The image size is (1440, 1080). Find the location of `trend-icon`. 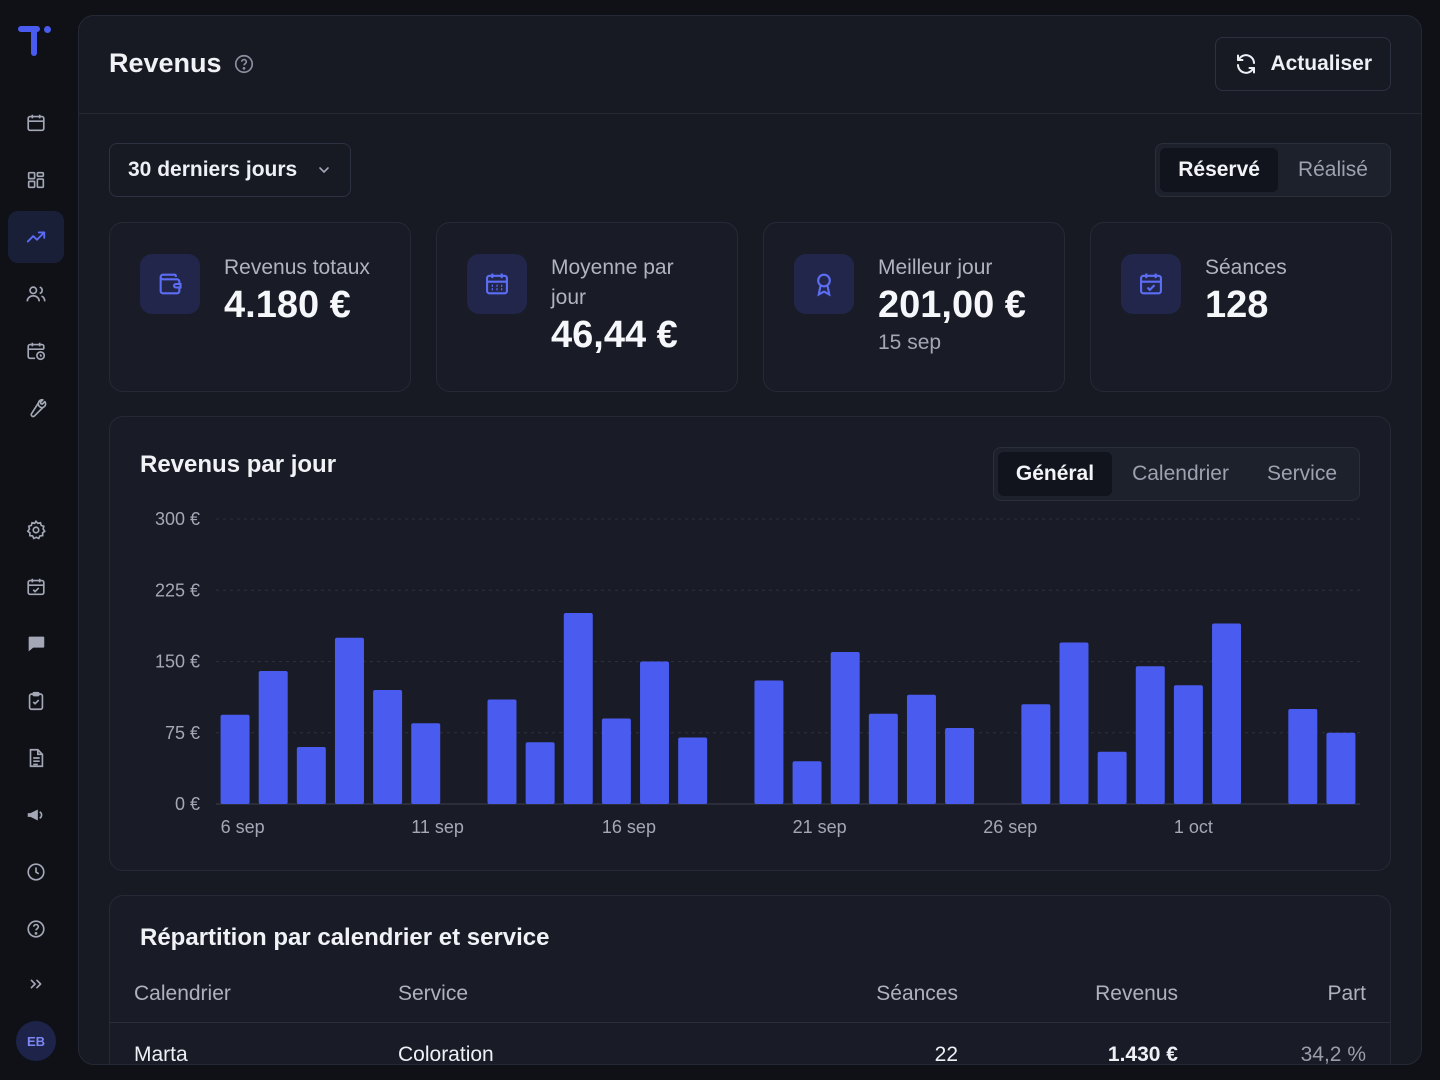

trend-icon is located at coordinates (36, 237).